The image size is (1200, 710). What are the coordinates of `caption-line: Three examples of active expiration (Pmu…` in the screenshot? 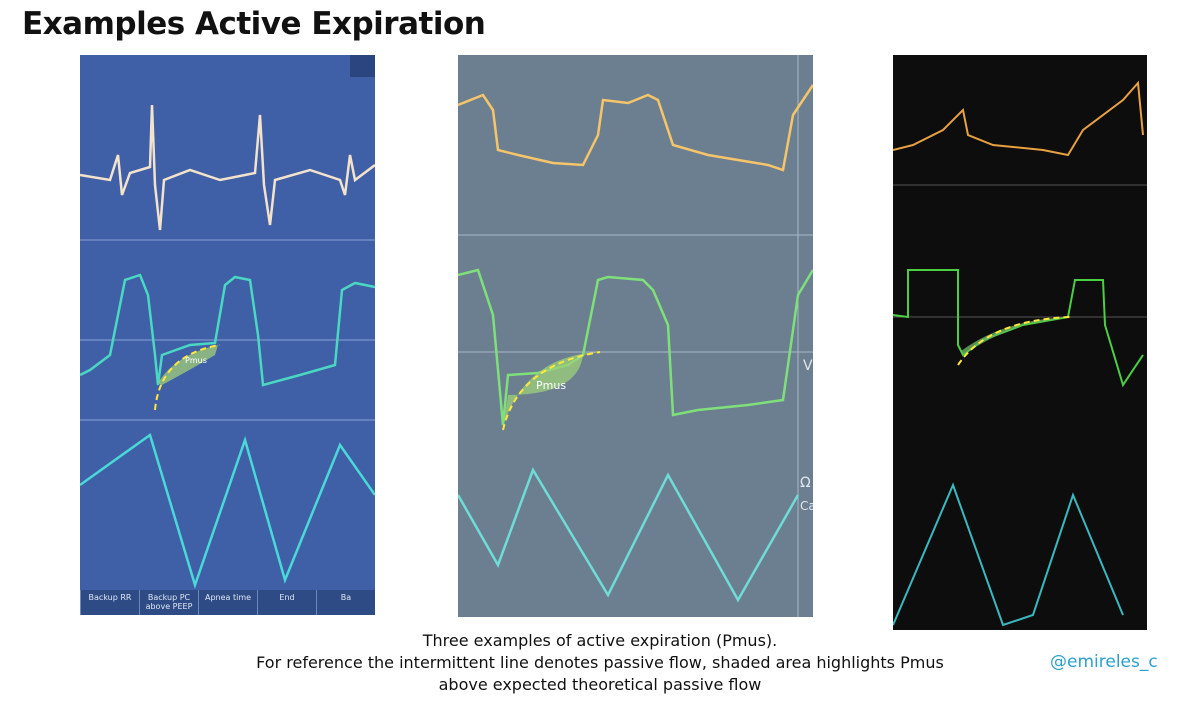 It's located at (600, 640).